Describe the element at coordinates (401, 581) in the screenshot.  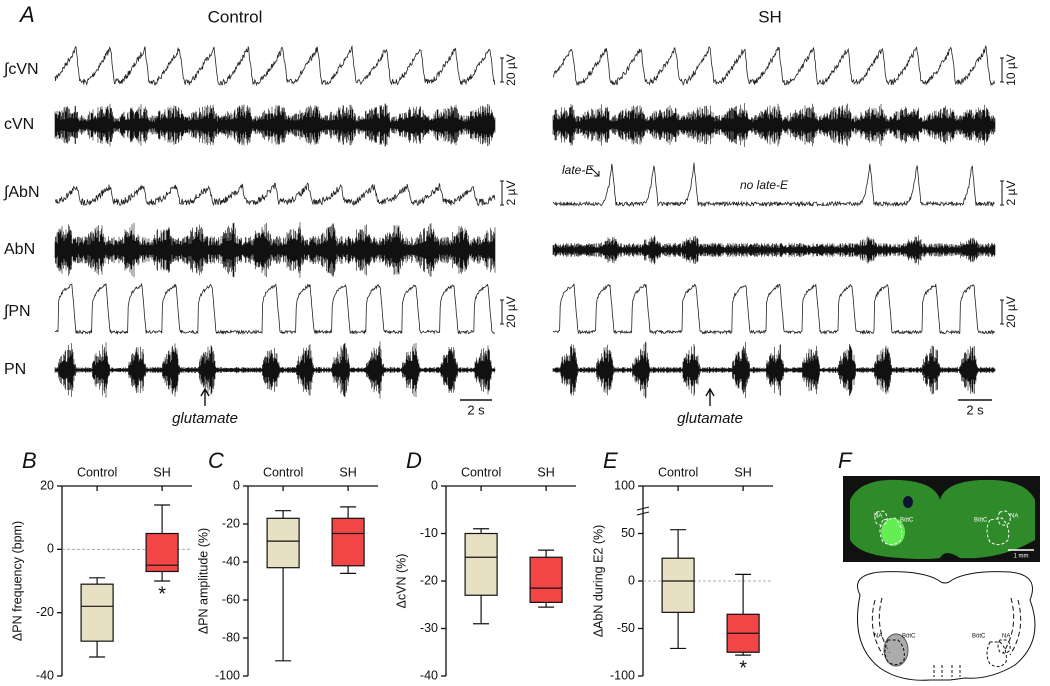
I see `y-axis-label: ΔcVN (%)` at that location.